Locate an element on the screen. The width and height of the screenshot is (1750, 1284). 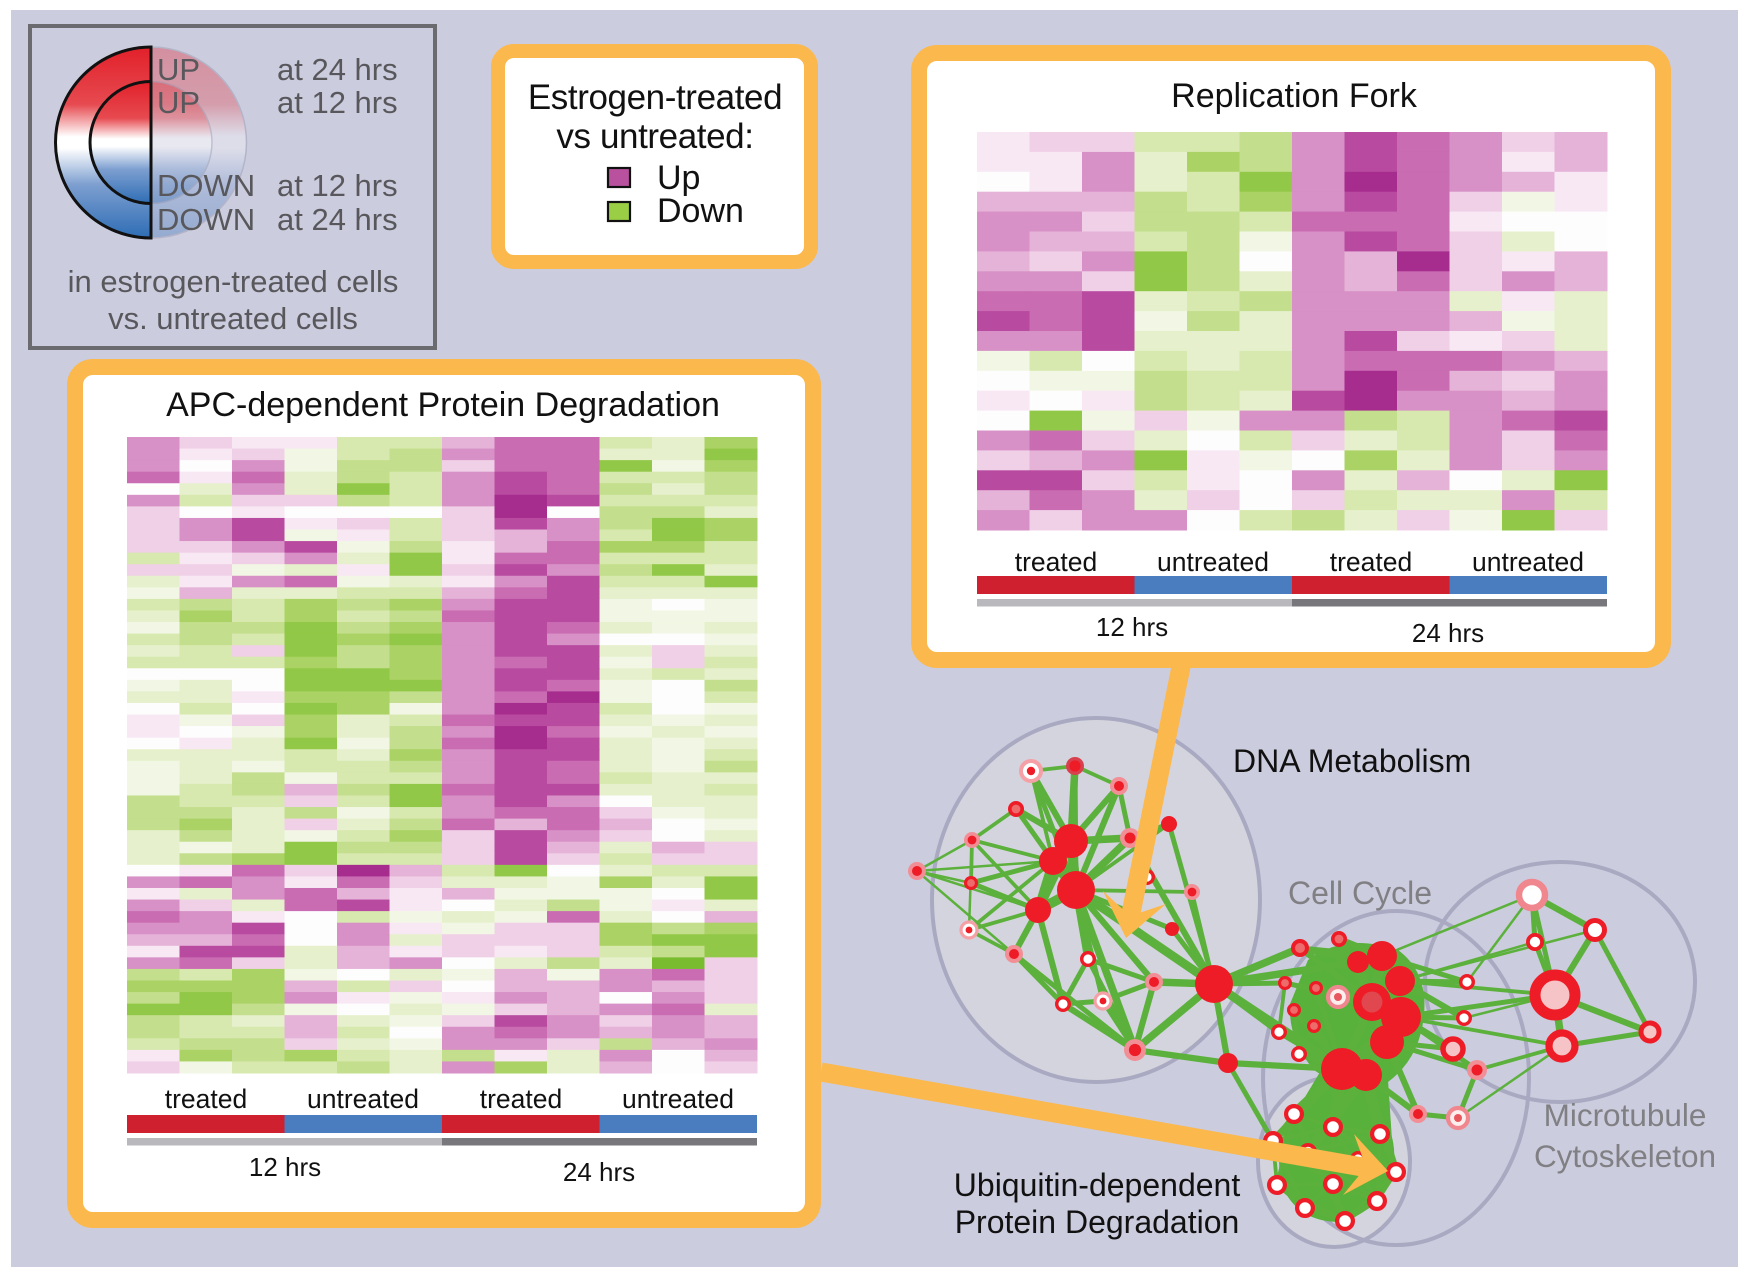
svg-text: in estrogen-treated cells is located at coordinates (233, 281).